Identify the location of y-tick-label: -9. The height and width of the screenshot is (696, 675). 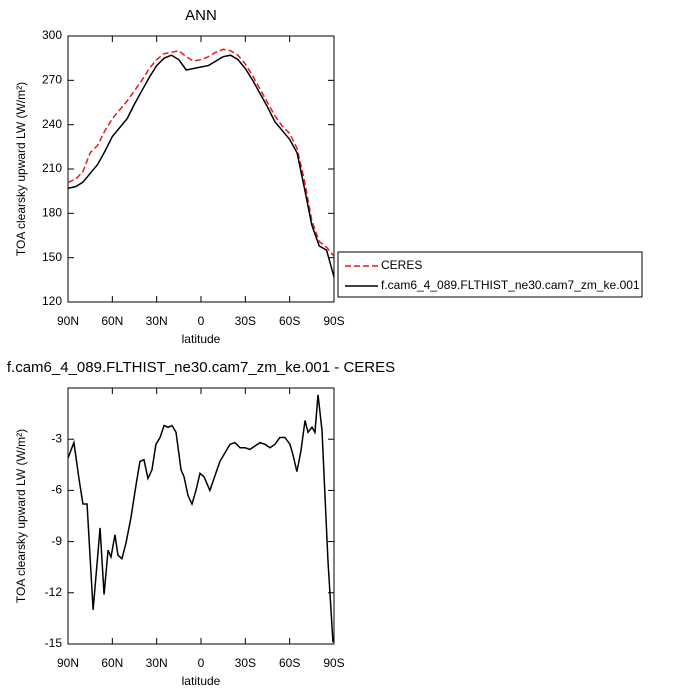
(56, 541).